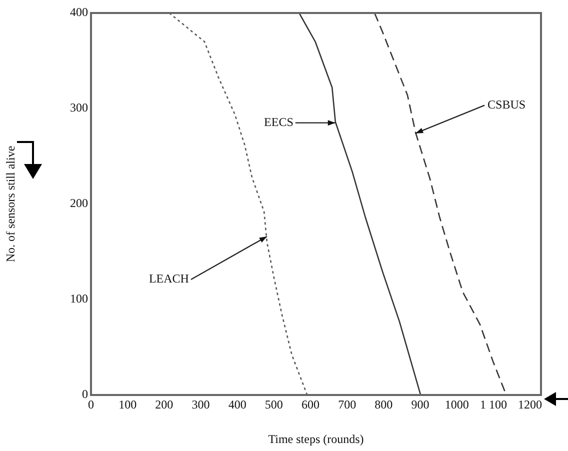 Image resolution: width=568 pixels, height=451 pixels. I want to click on x-tick-label: 300, so click(201, 404).